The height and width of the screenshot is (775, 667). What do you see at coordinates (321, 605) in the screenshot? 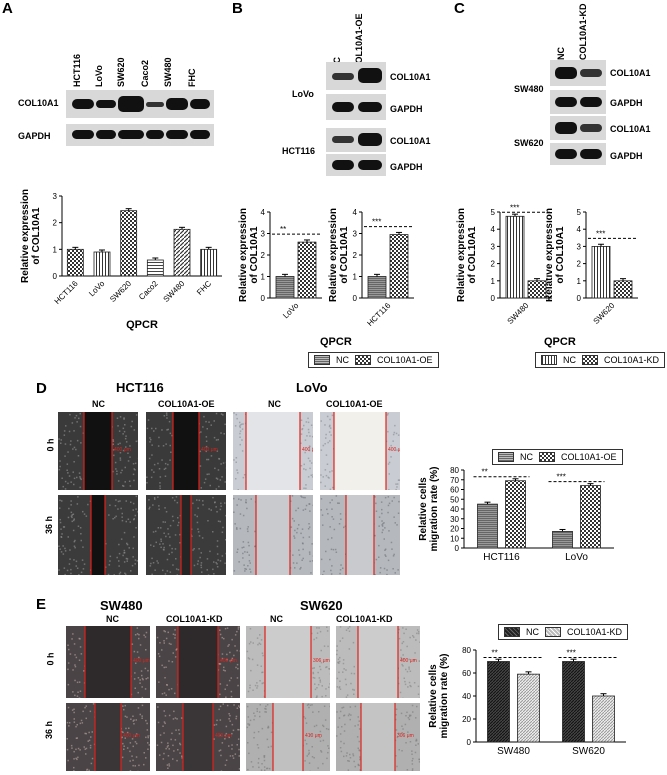
I see `cell-line-title: SW620` at bounding box center [321, 605].